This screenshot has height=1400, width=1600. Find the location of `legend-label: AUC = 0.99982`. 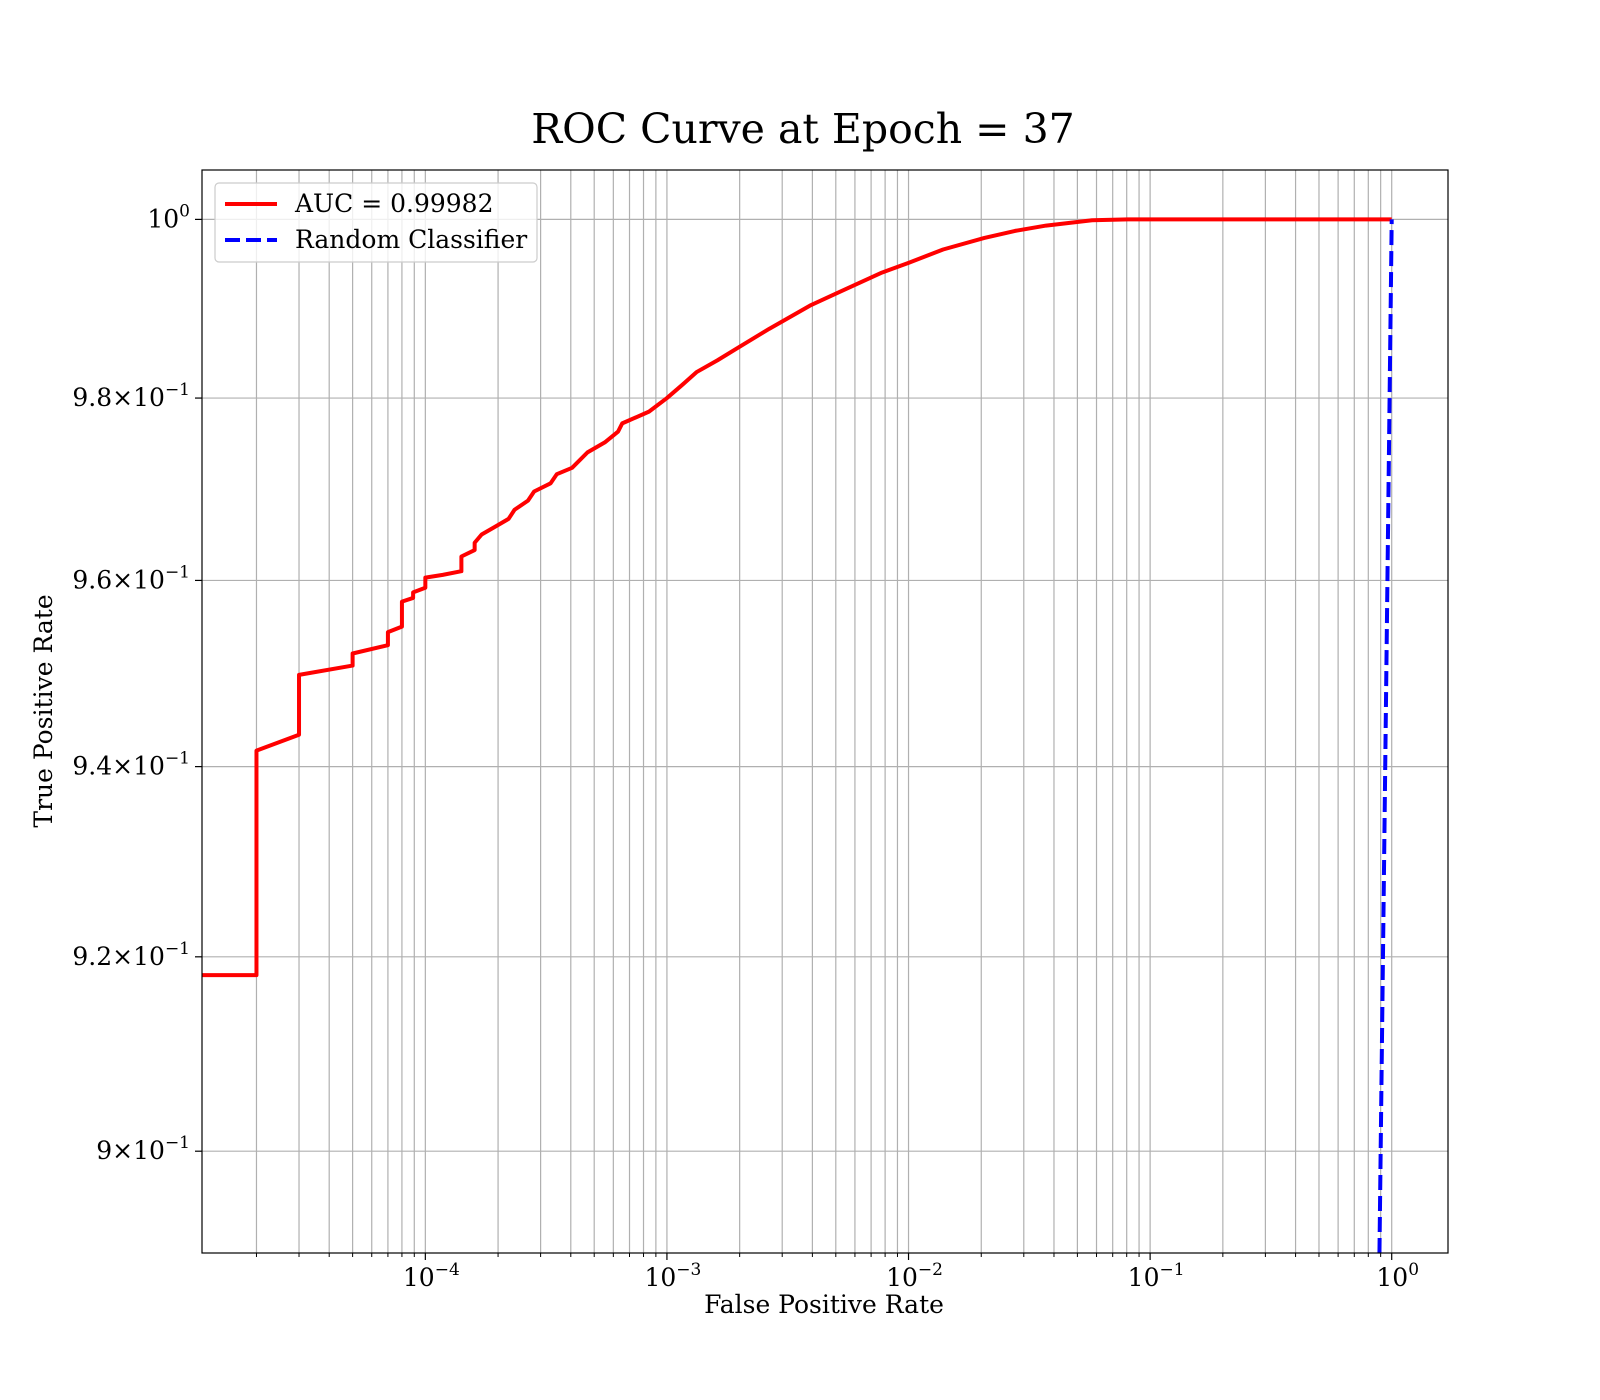

legend-label: AUC = 0.99982 is located at coordinates (393, 203).